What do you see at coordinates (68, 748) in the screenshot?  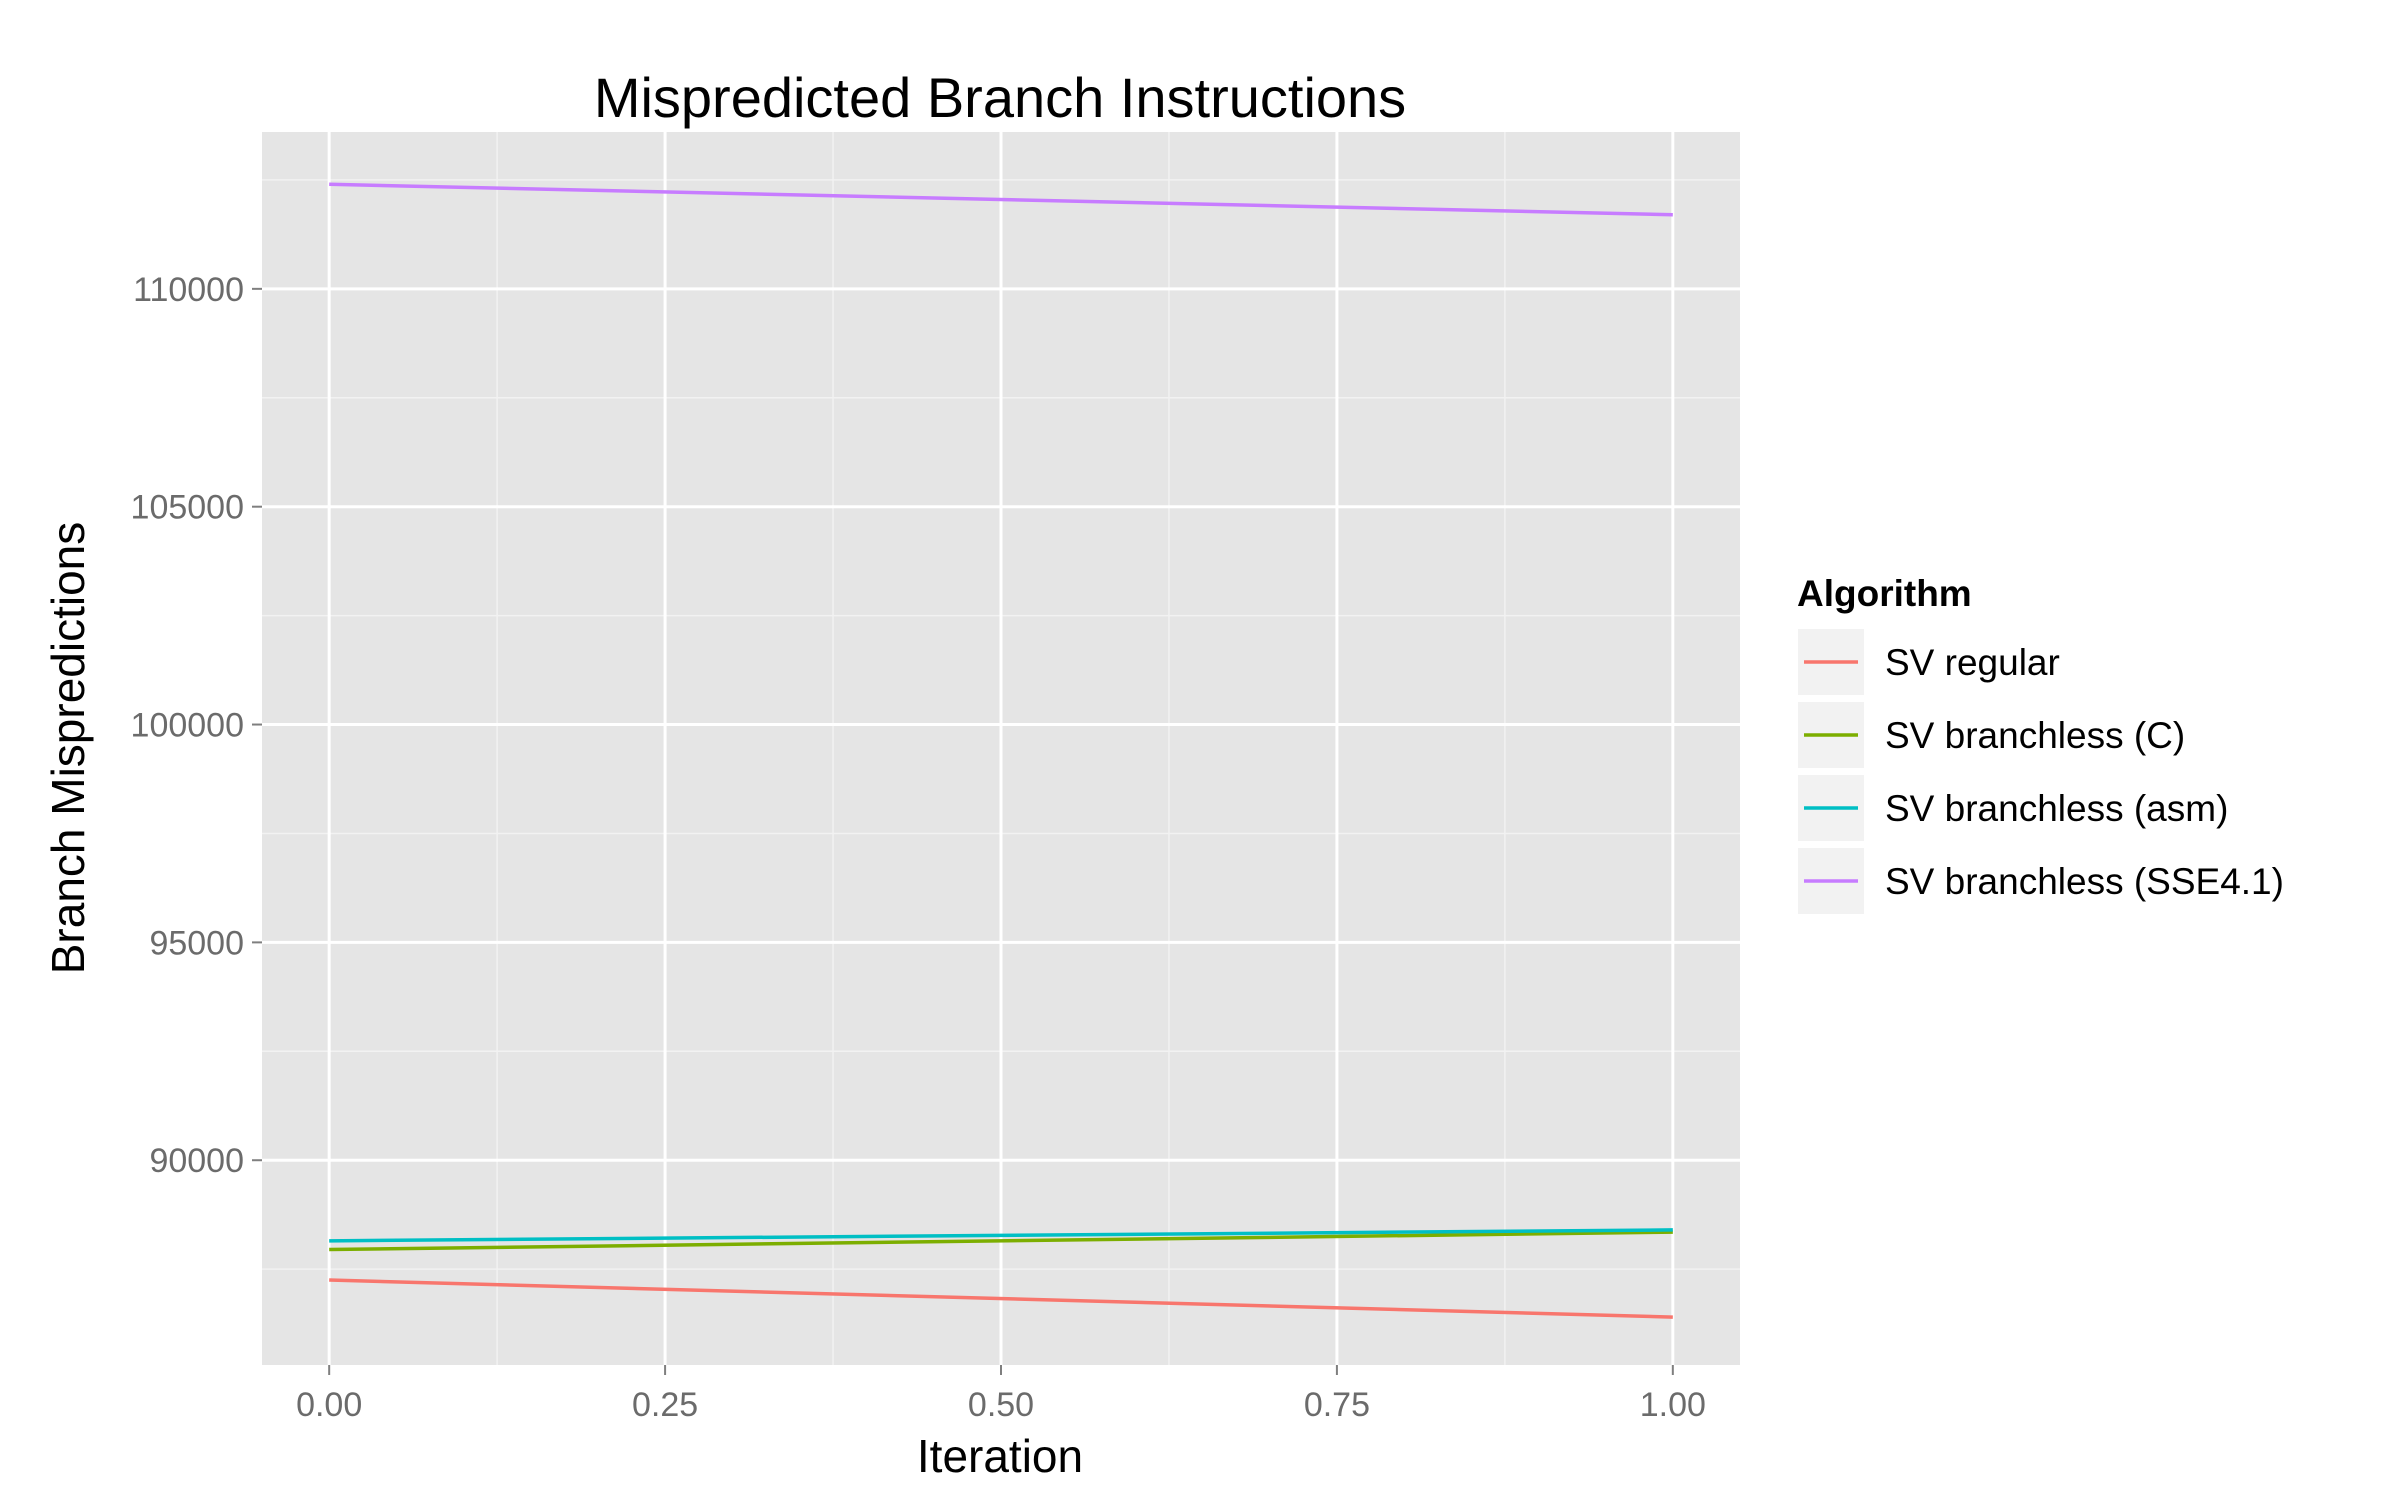 I see `y-axis-title: Branch Mispredictions` at bounding box center [68, 748].